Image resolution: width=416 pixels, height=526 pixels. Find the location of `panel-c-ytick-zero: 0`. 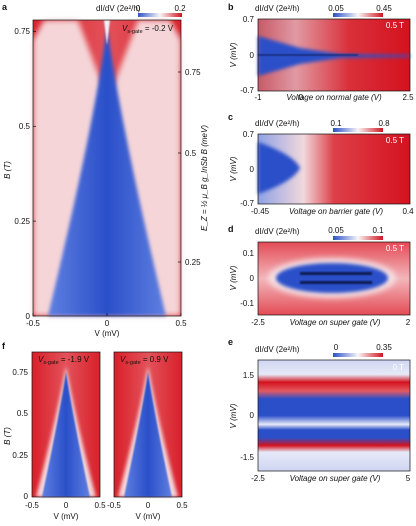

panel-c-ytick-zero: 0 is located at coordinates (252, 169).